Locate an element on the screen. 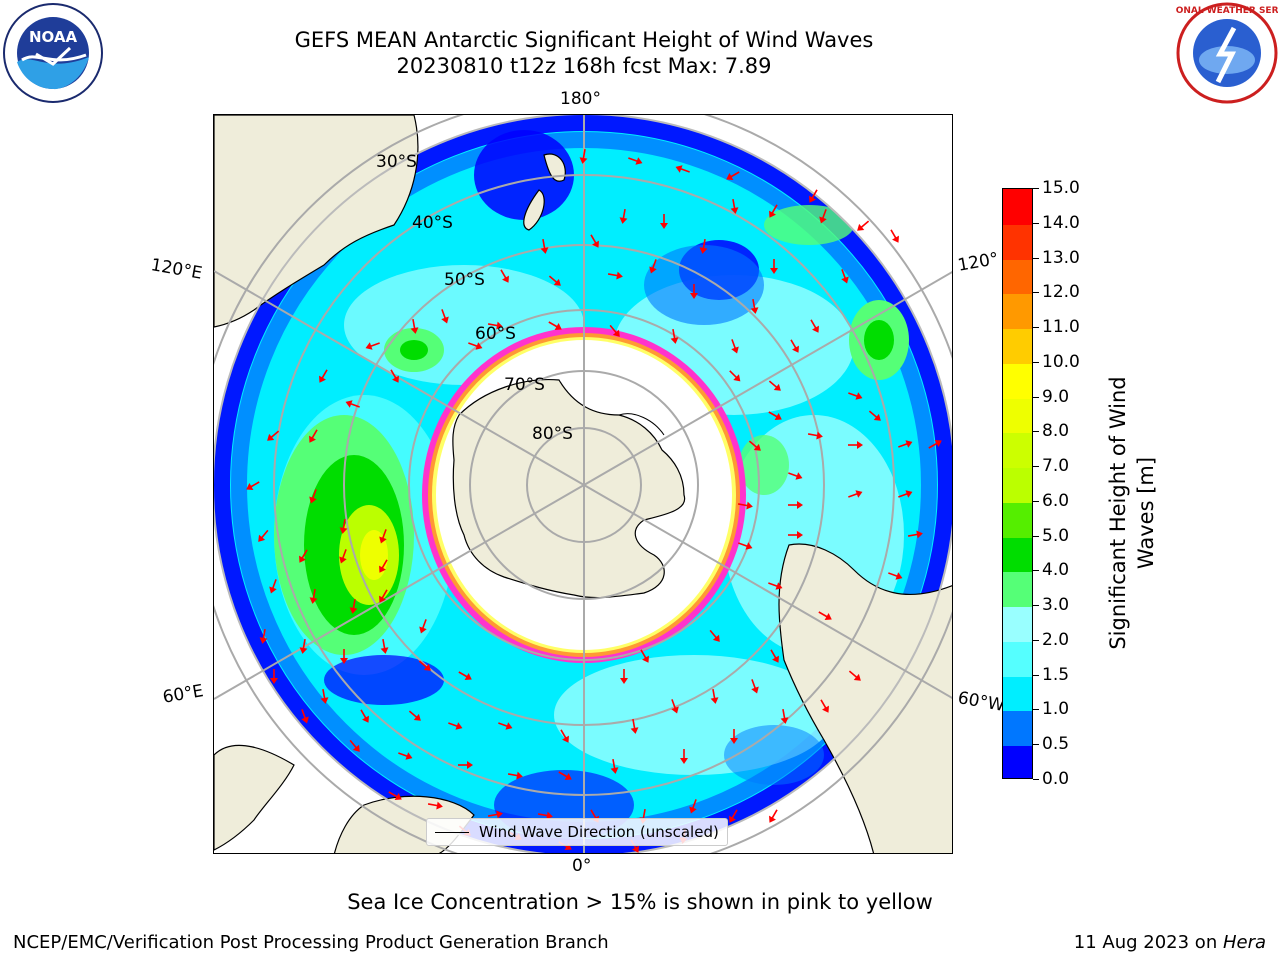 The width and height of the screenshot is (1280, 960). noaa-logo-text: NOAA is located at coordinates (53, 37).